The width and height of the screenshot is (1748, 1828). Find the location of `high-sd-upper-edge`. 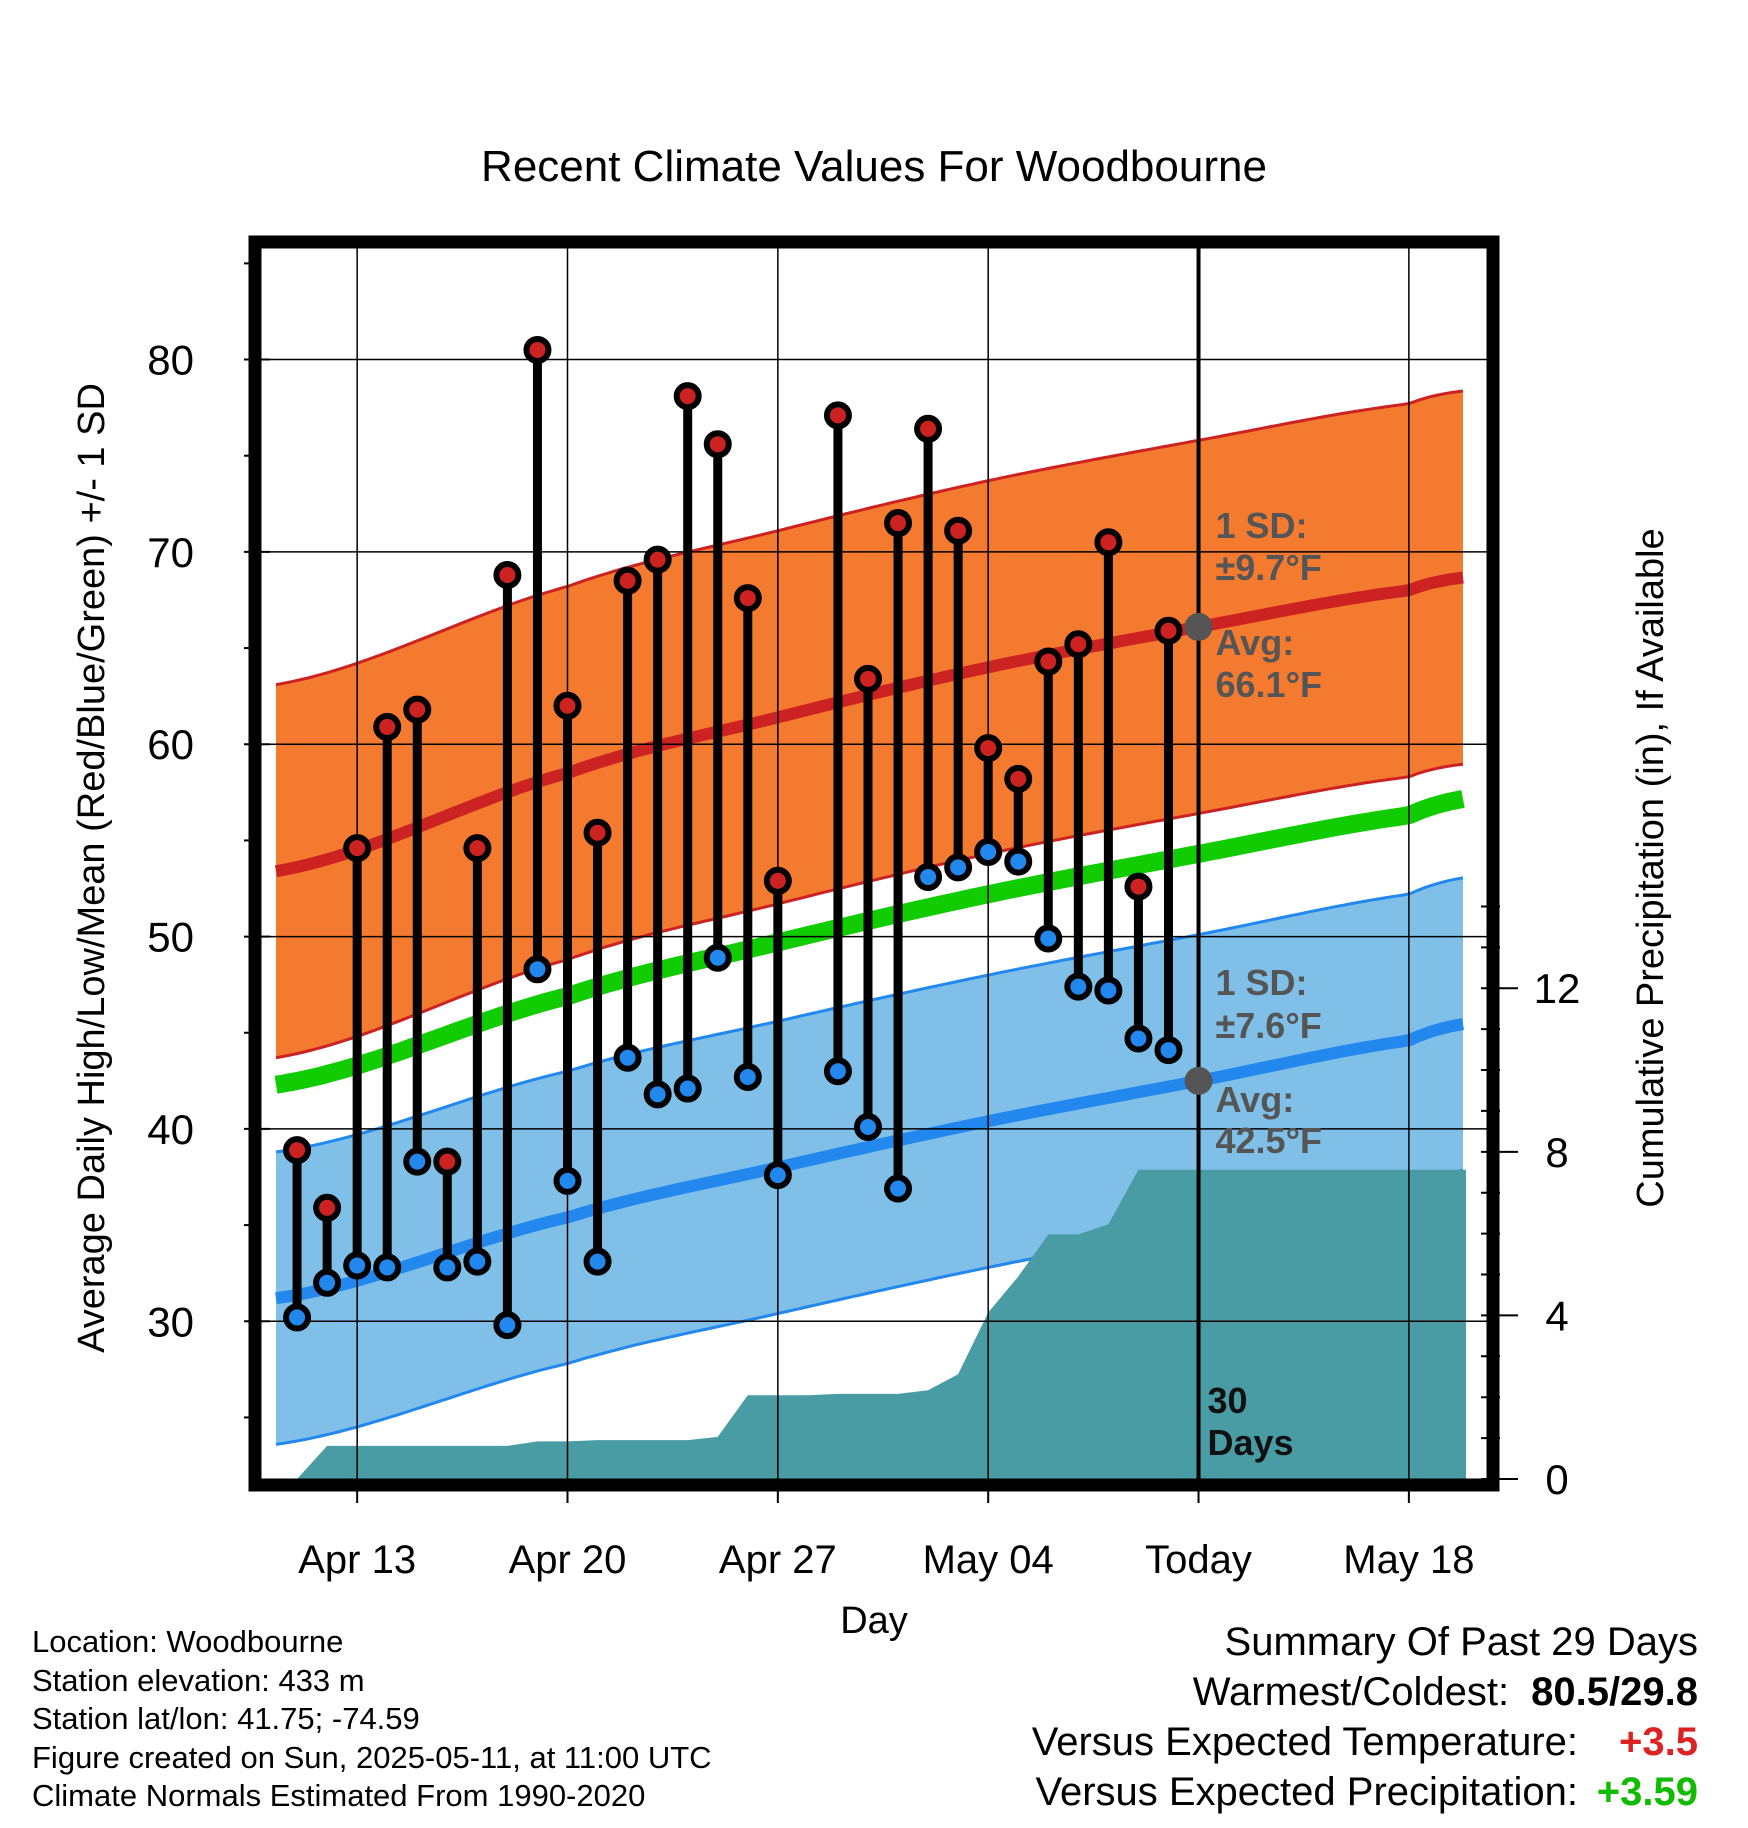

high-sd-upper-edge is located at coordinates (869, 538).